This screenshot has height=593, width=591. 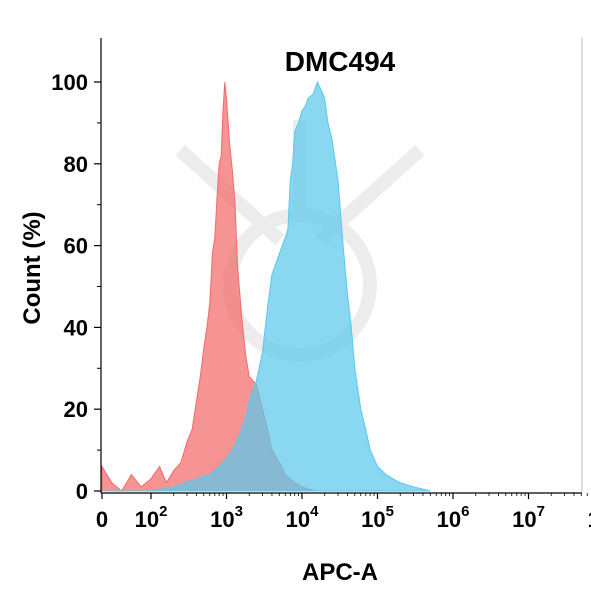 What do you see at coordinates (69, 82) in the screenshot?
I see `y-tick-label: 100` at bounding box center [69, 82].